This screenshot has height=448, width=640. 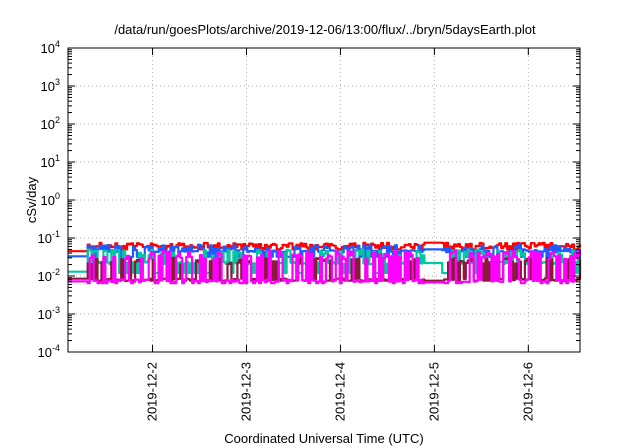 I want to click on y-tick-label: 10¹, so click(x=50, y=161).